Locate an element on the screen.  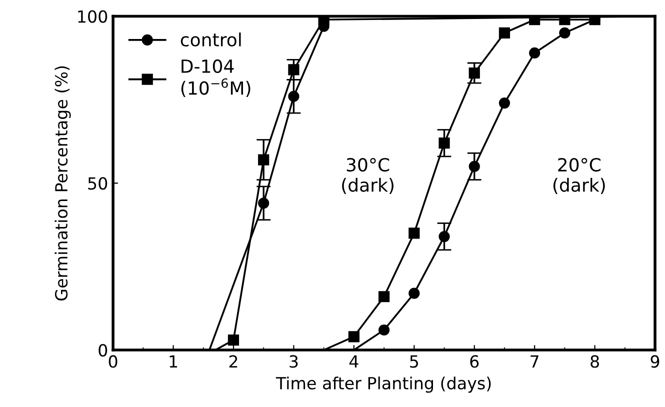
y-axis-title: Germination Percentage (%) is located at coordinates (62, 183).